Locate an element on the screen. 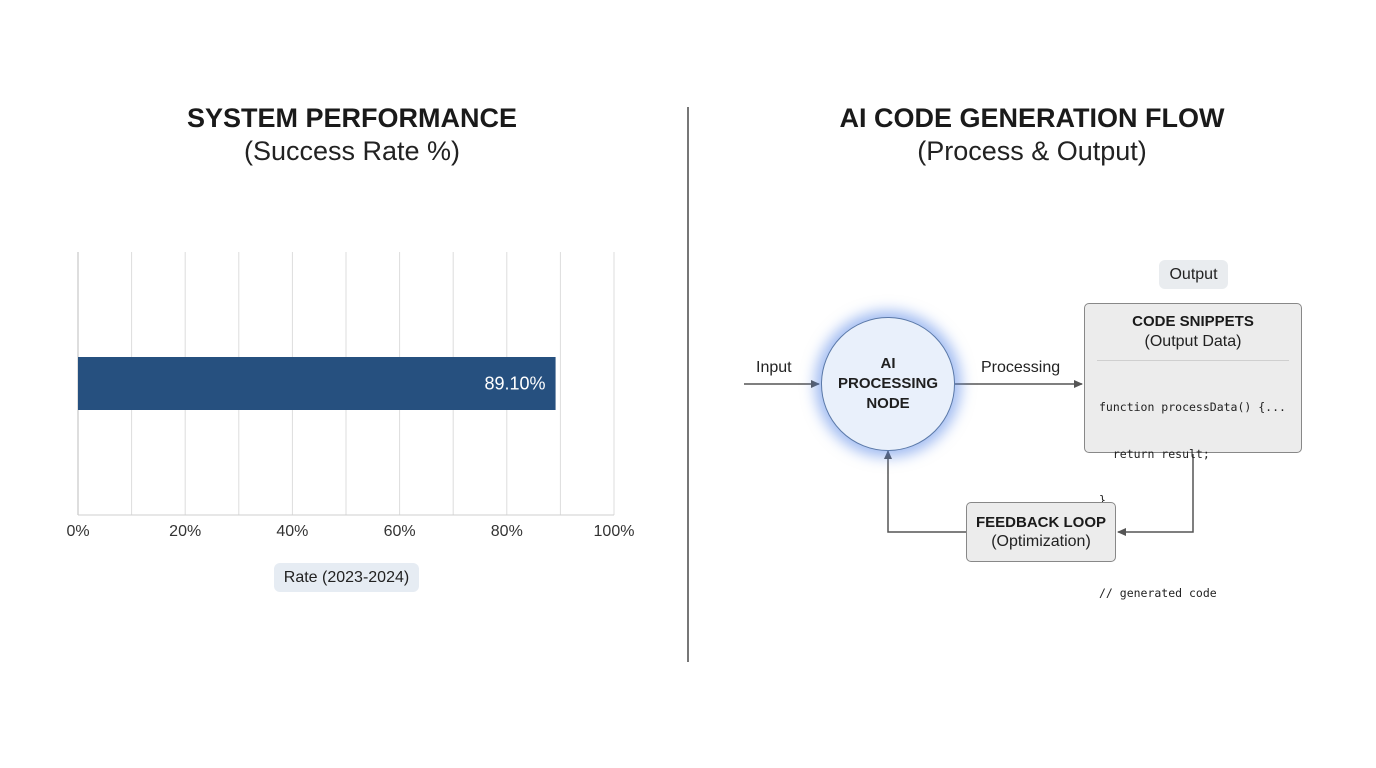  code-box-title: CODE SNIPPETS is located at coordinates (1193, 321).